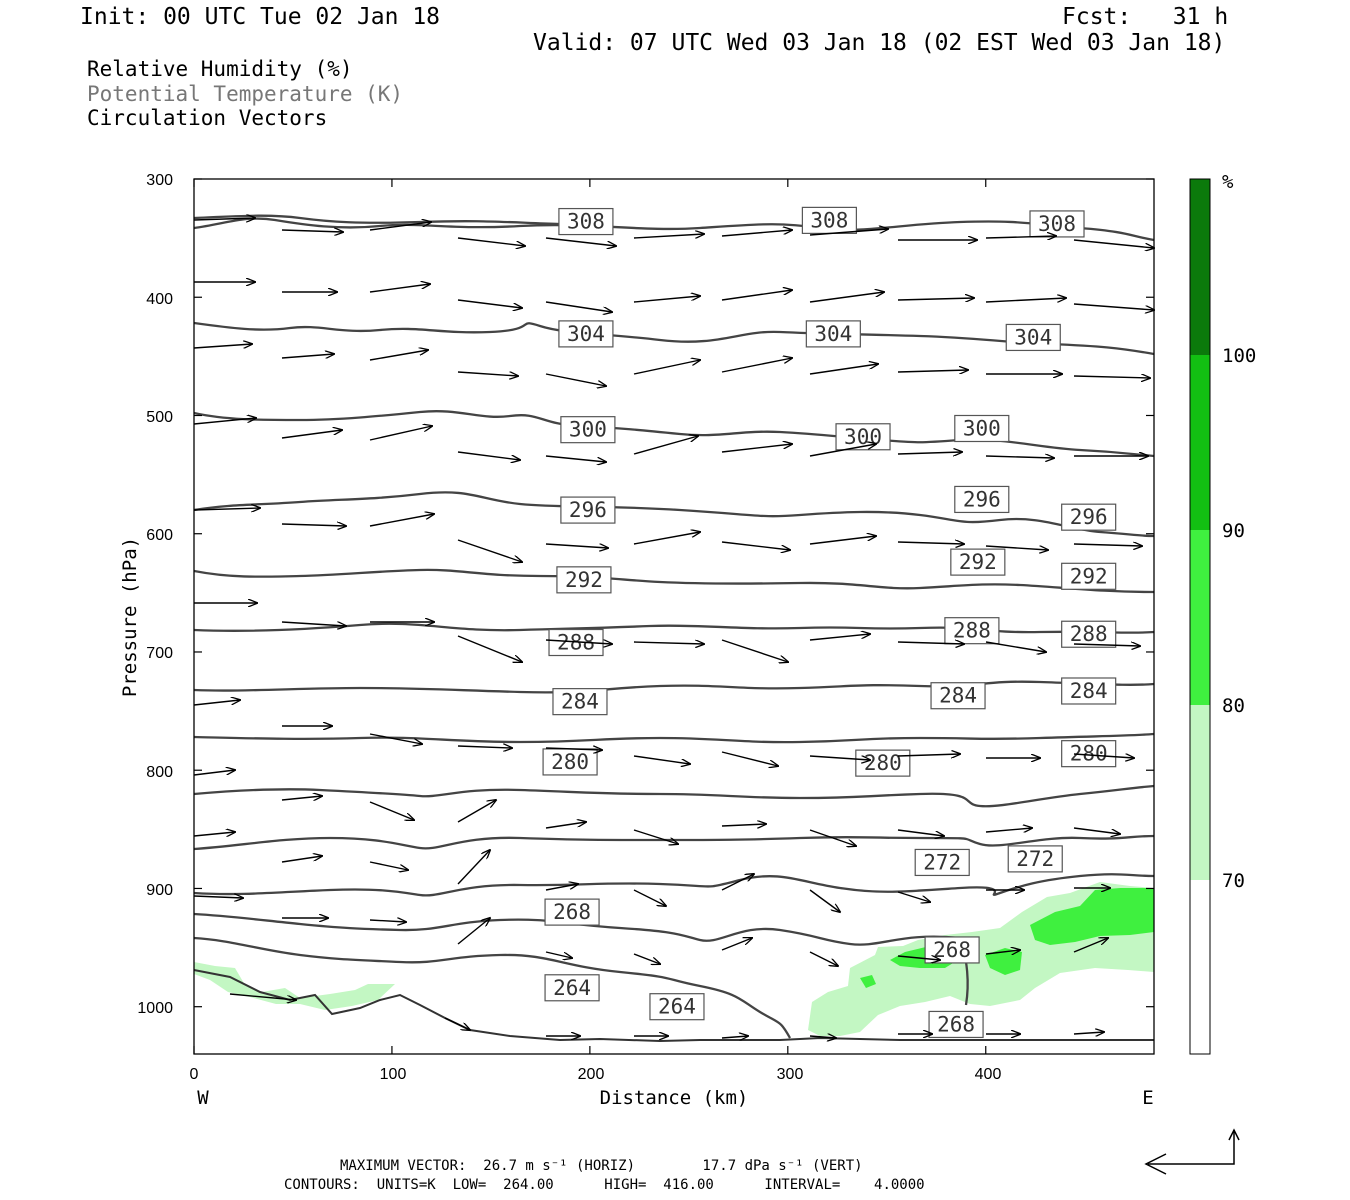 This screenshot has height=1200, width=1350. What do you see at coordinates (159, 890) in the screenshot?
I see `y-tick-900: 900` at bounding box center [159, 890].